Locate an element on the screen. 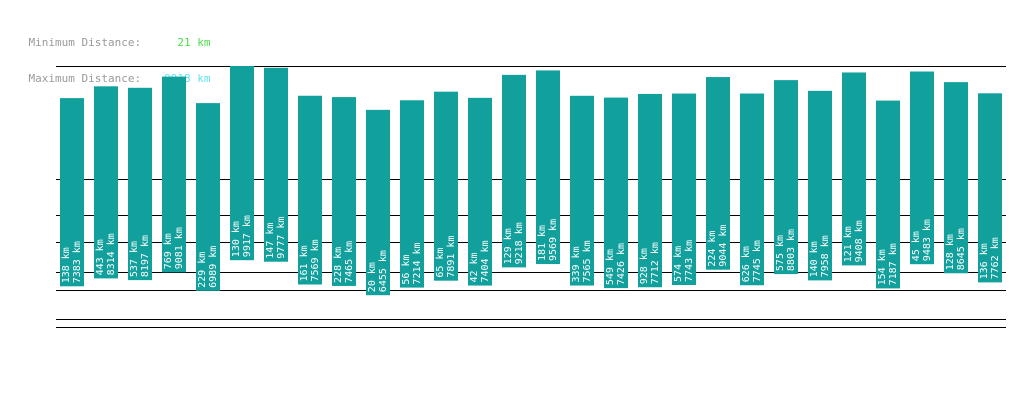 Image resolution: width=1019 pixels, height=402 pixels. minimum-distance-bar-label: 928 km is located at coordinates (644, 266).